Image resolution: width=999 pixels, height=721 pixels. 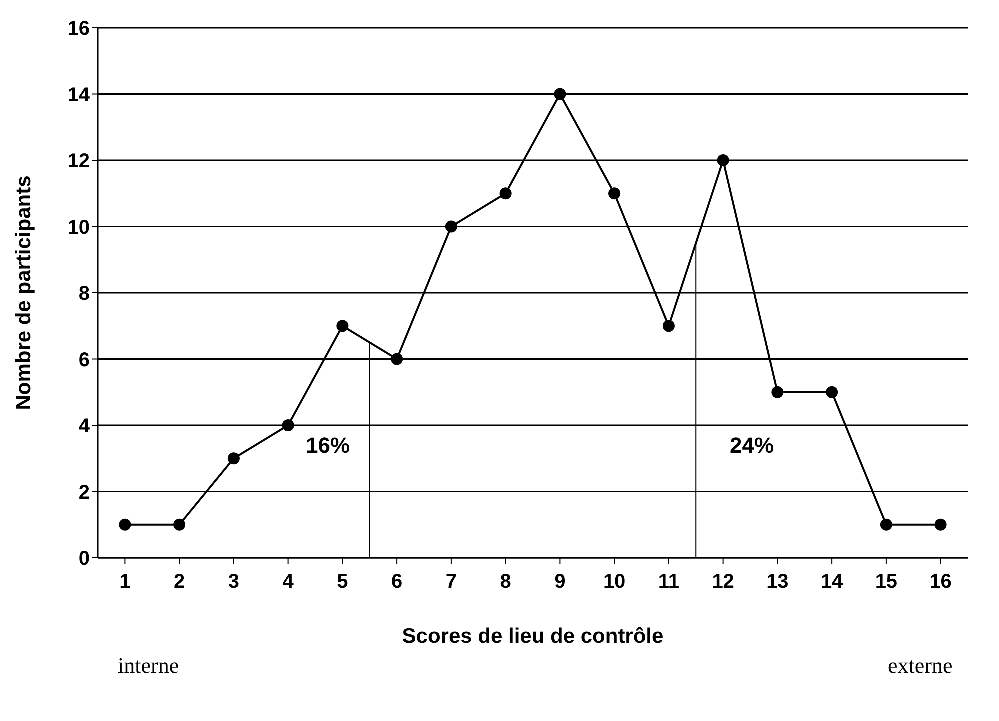 What do you see at coordinates (941, 582) in the screenshot?
I see `x-tick-label: 16` at bounding box center [941, 582].